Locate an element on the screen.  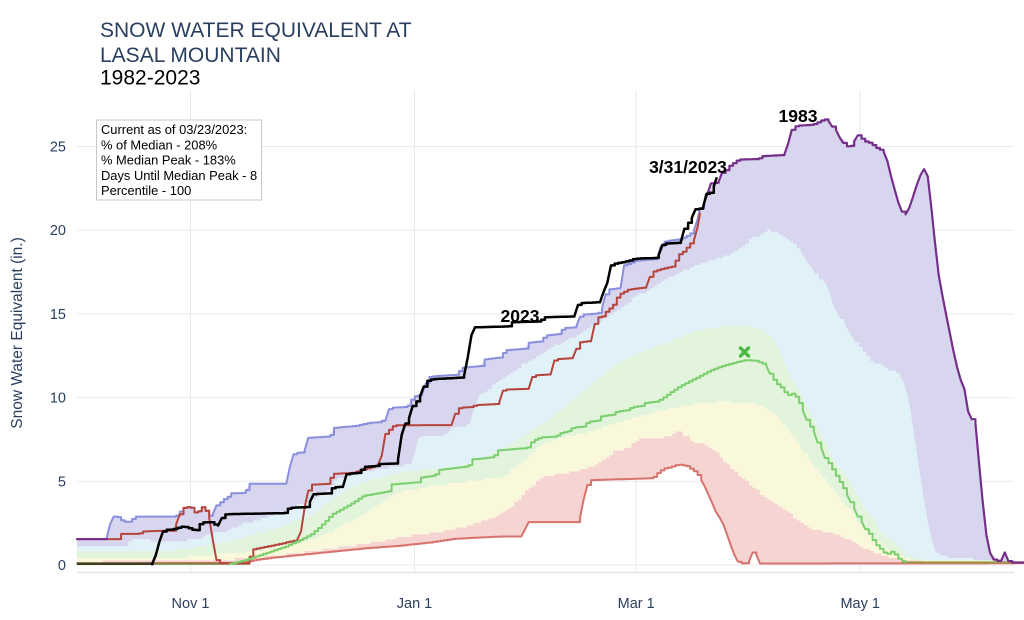
svg-text: Snow Water Equivalent (in.) is located at coordinates (17, 333).